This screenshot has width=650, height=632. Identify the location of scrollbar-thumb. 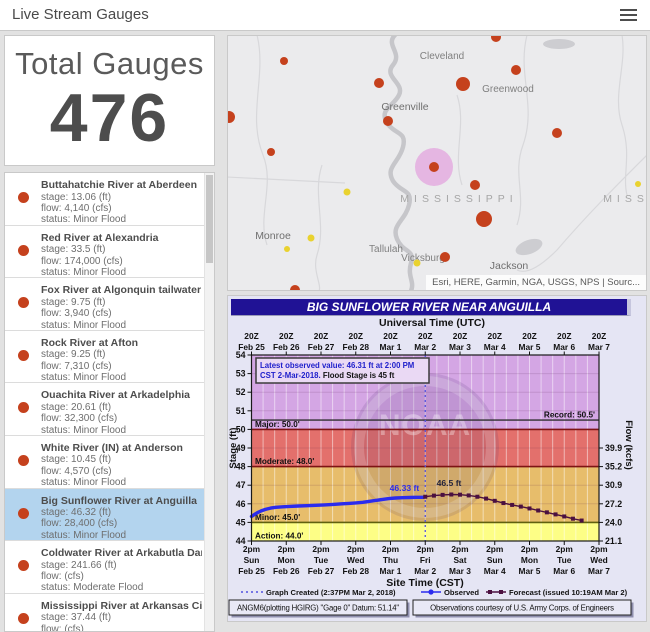
(209, 219).